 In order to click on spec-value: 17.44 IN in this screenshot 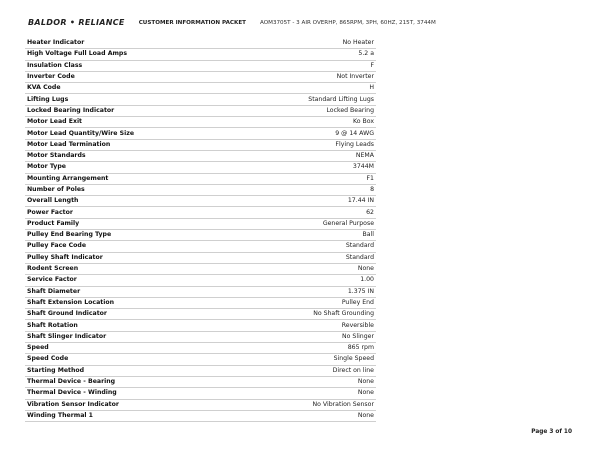, I will do `click(308, 201)`.